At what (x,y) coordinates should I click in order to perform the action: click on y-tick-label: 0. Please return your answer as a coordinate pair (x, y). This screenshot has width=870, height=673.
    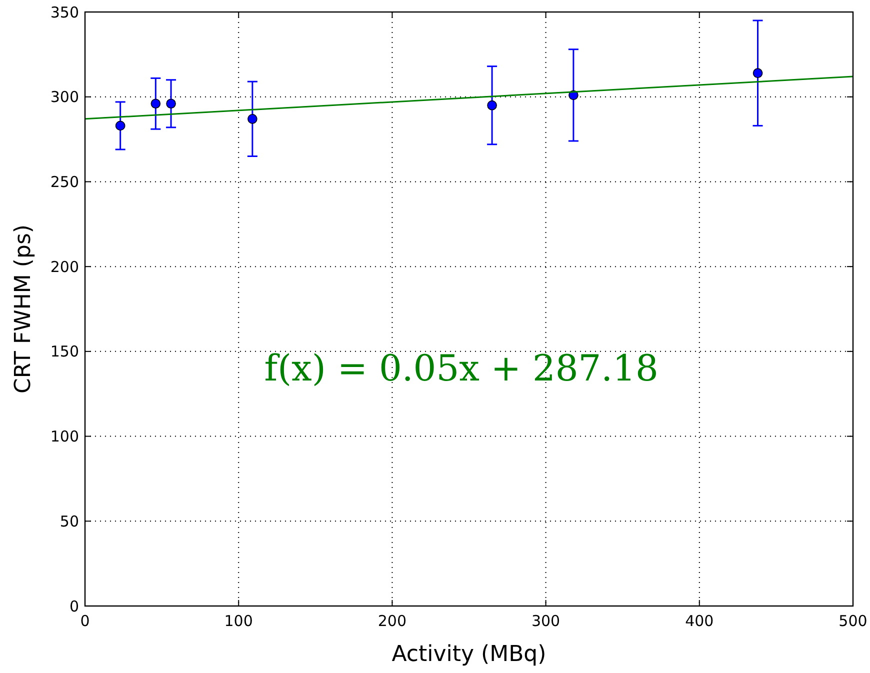
    Looking at the image, I should click on (74, 606).